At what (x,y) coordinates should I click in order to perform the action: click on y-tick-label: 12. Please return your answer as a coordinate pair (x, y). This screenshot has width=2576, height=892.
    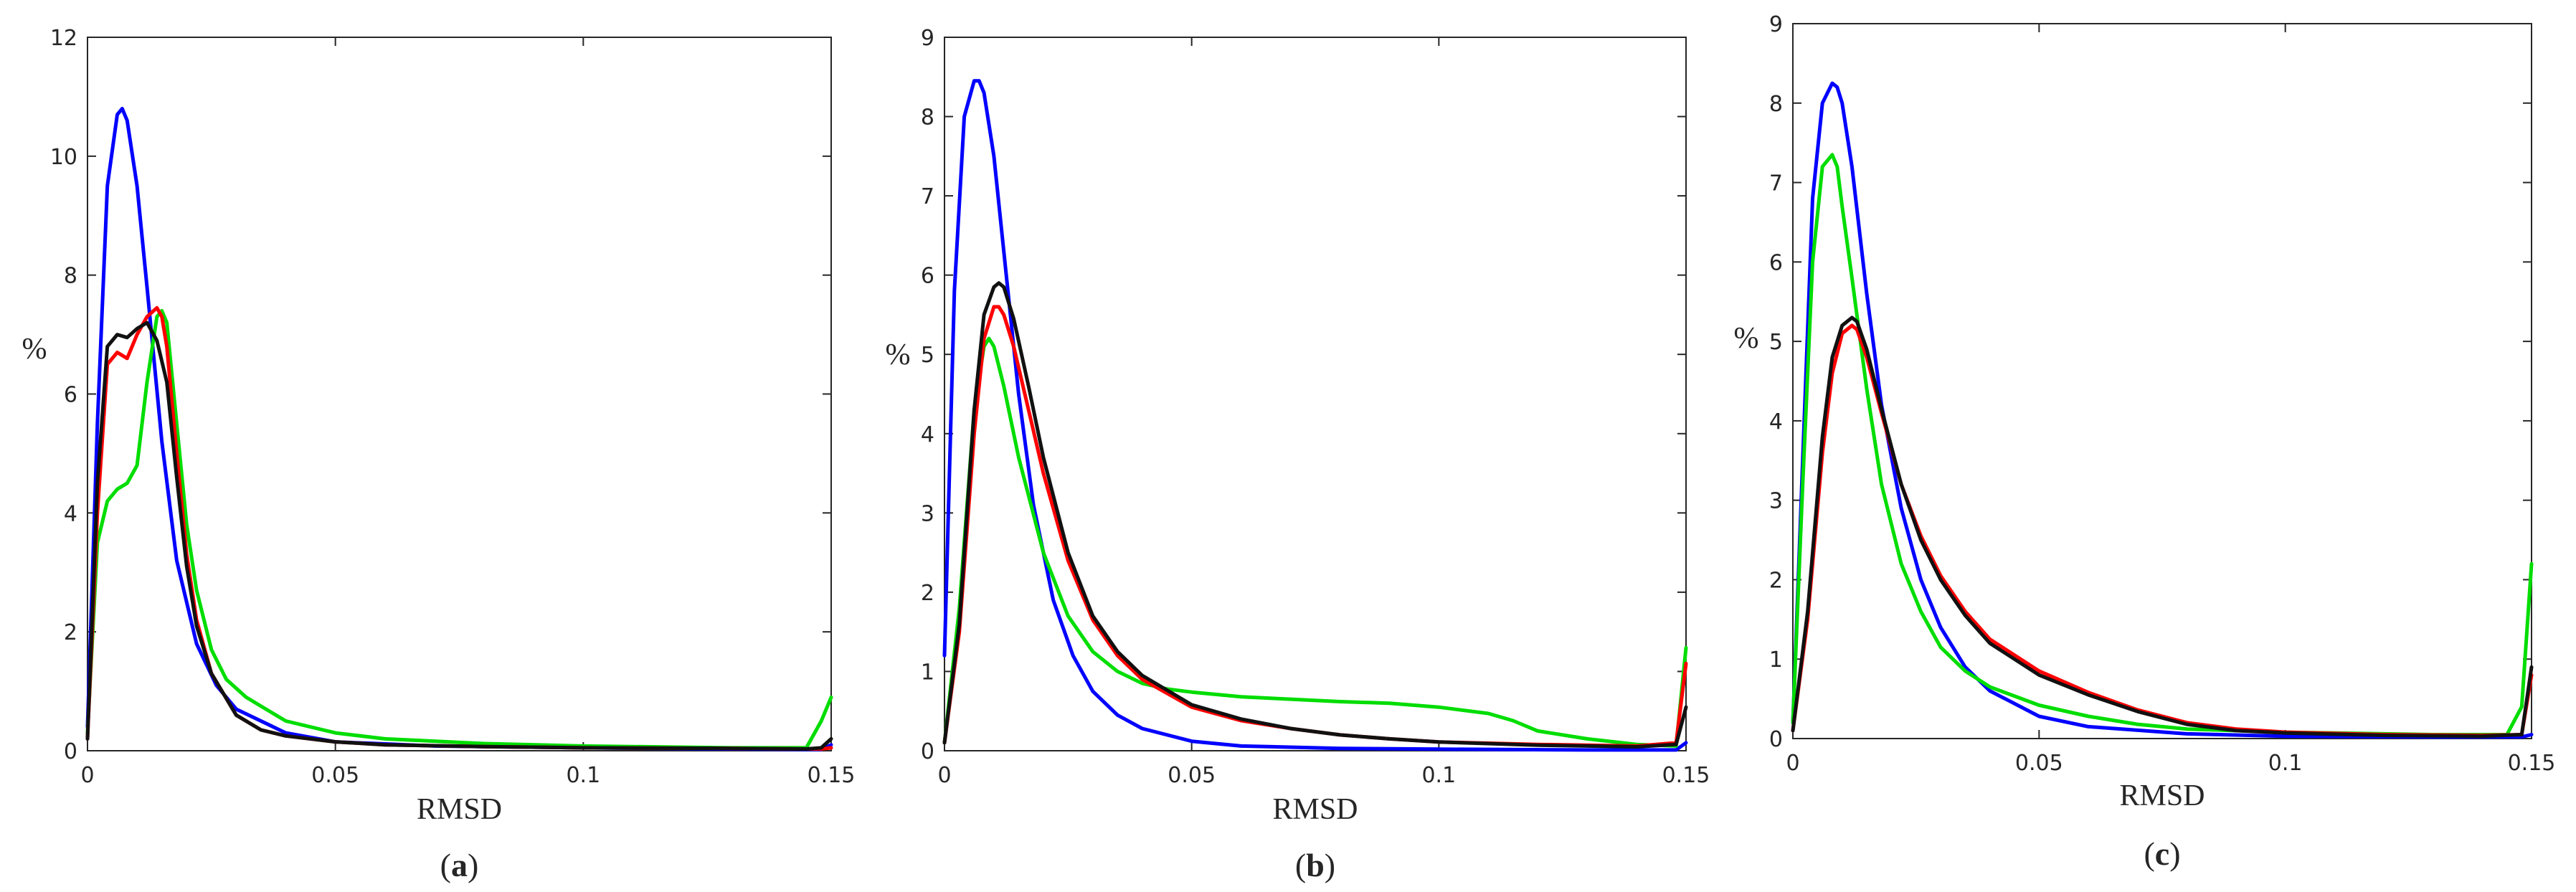
    Looking at the image, I should click on (63, 39).